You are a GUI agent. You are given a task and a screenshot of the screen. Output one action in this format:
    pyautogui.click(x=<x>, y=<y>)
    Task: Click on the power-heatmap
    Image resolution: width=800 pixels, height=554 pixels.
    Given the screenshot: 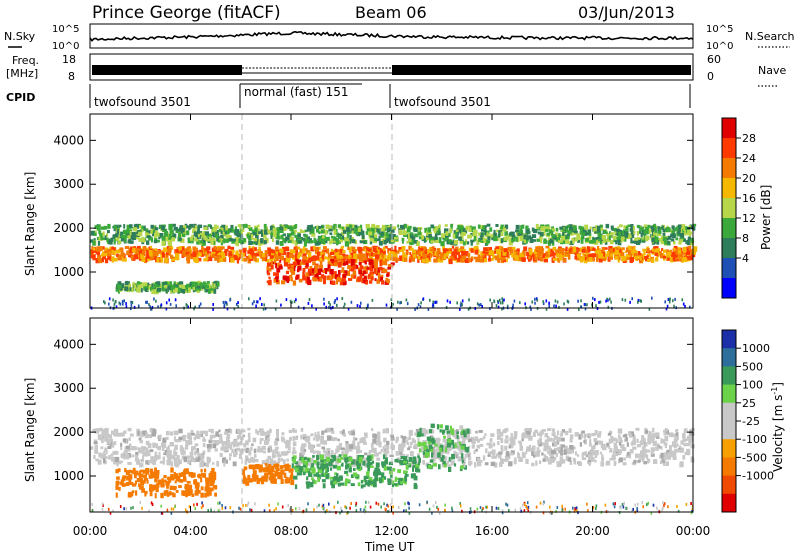 What is the action you would take?
    pyautogui.click(x=394, y=267)
    